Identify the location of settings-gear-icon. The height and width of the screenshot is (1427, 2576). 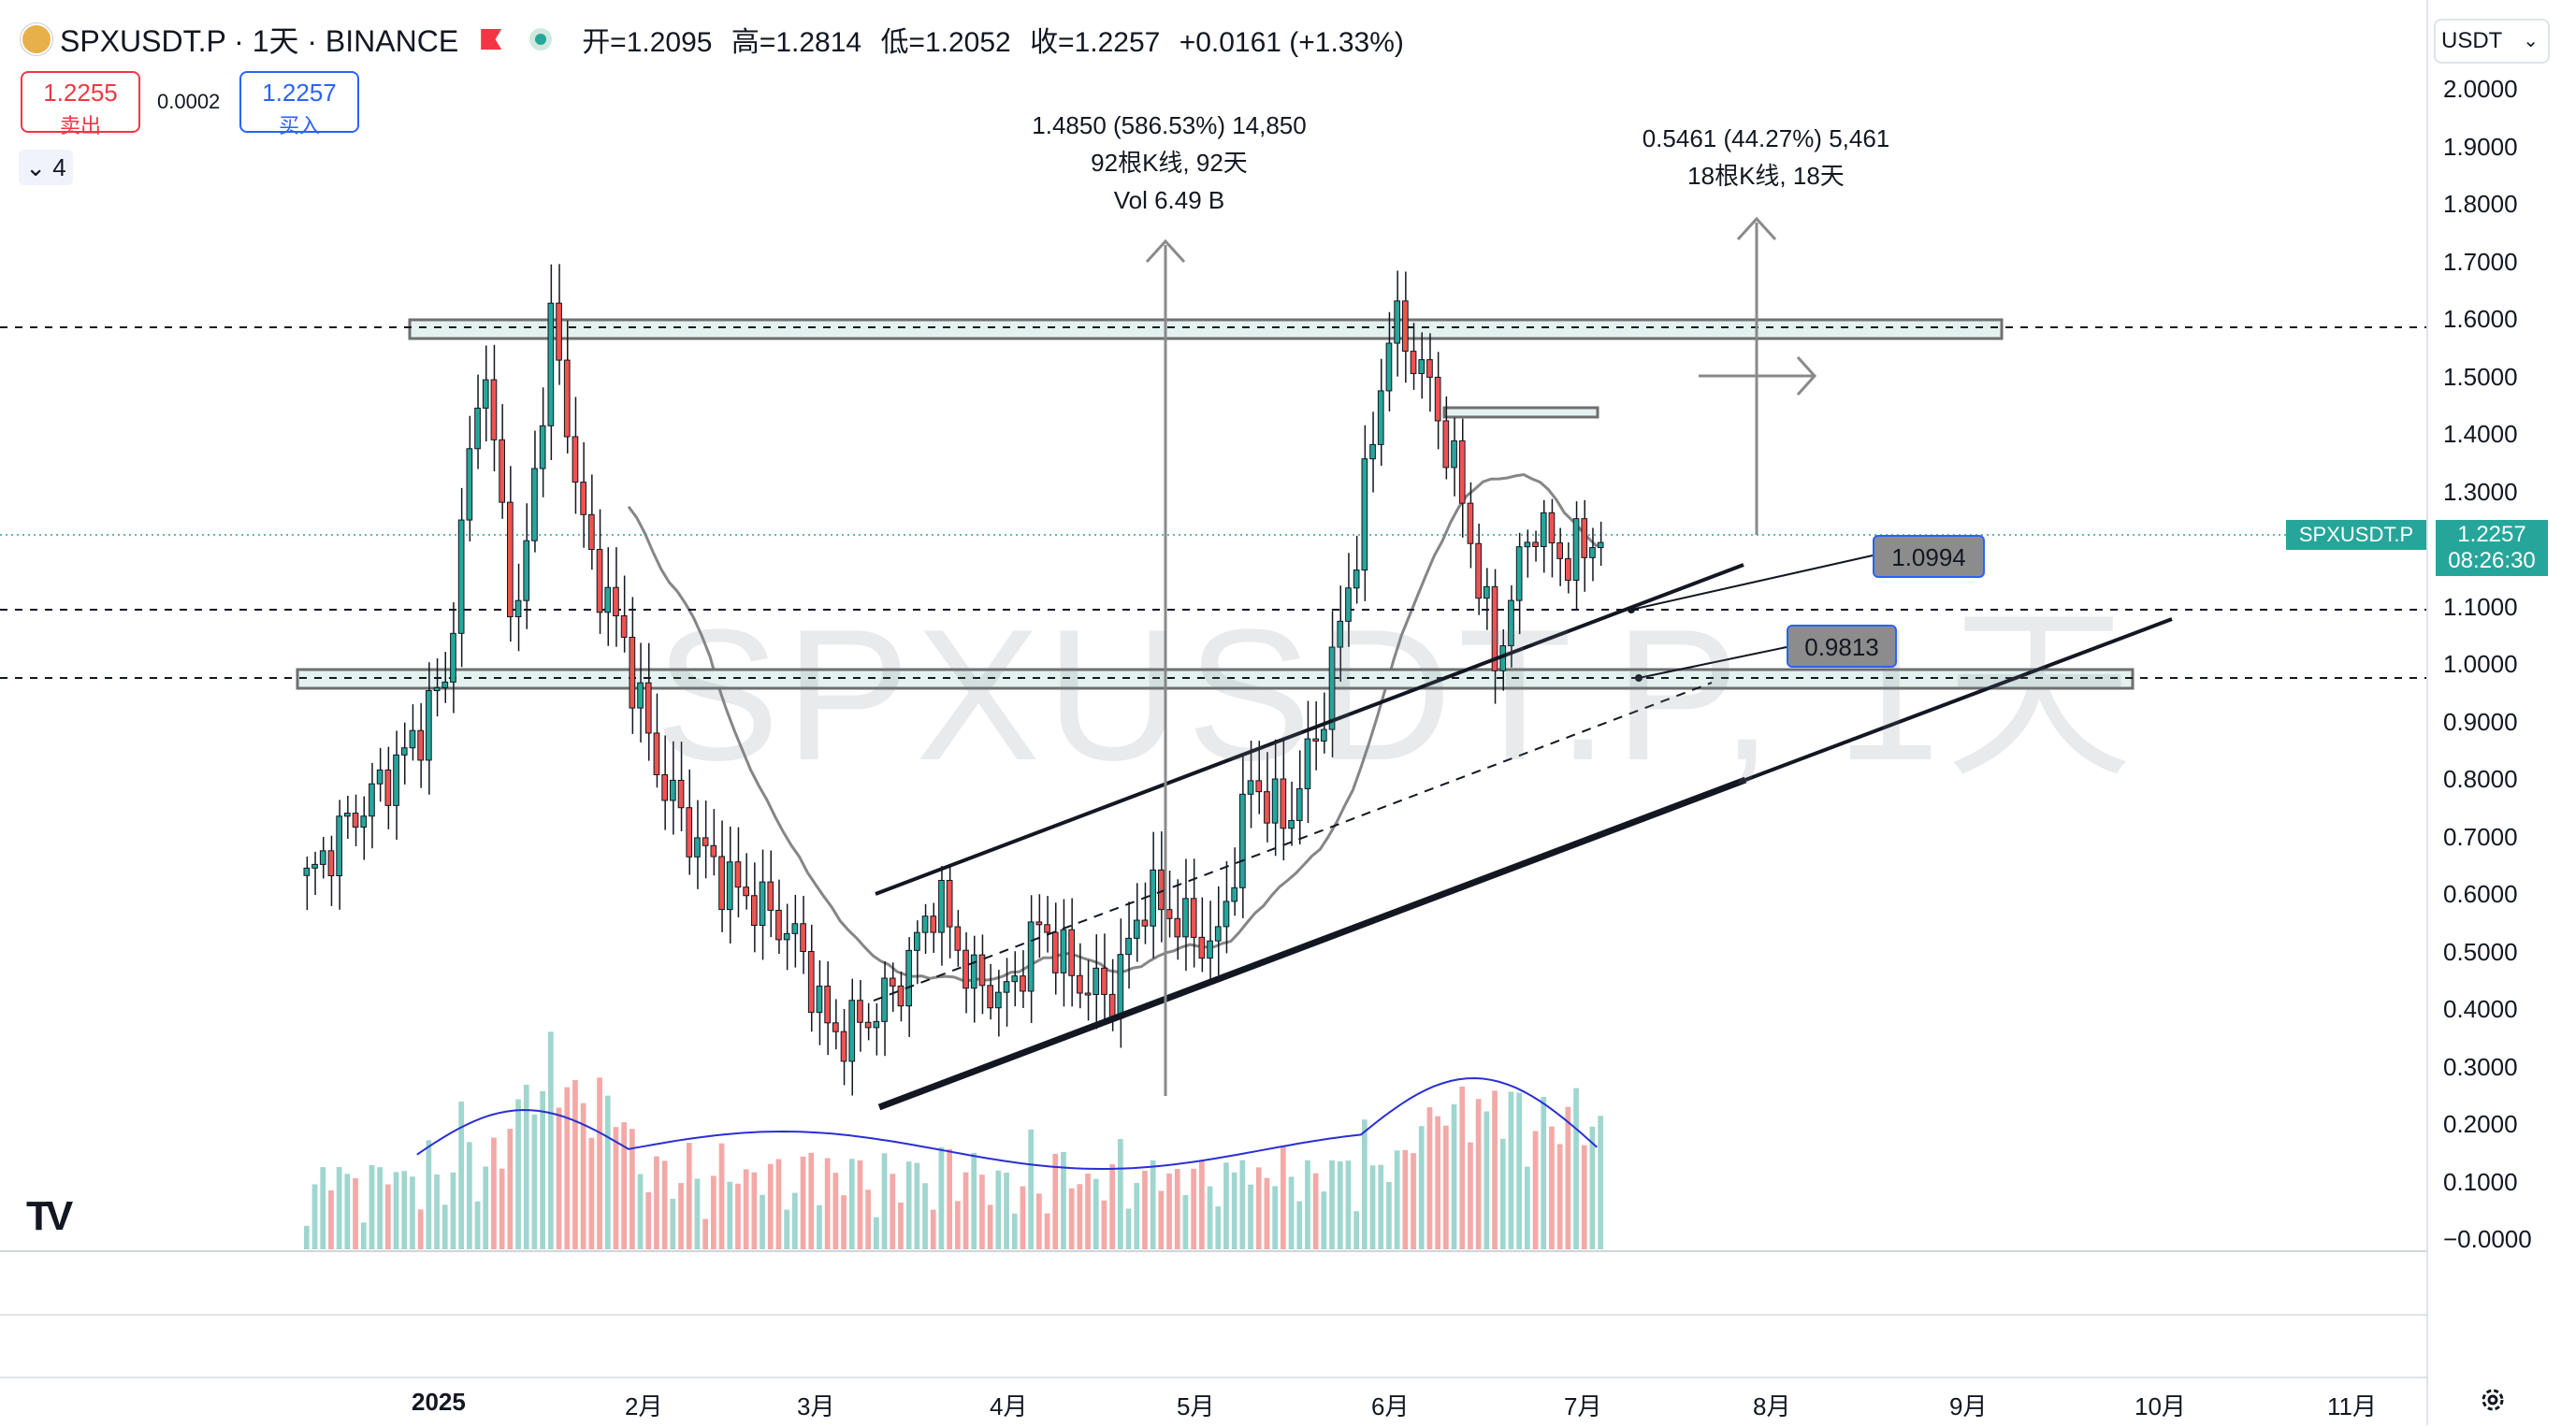
(2493, 1400).